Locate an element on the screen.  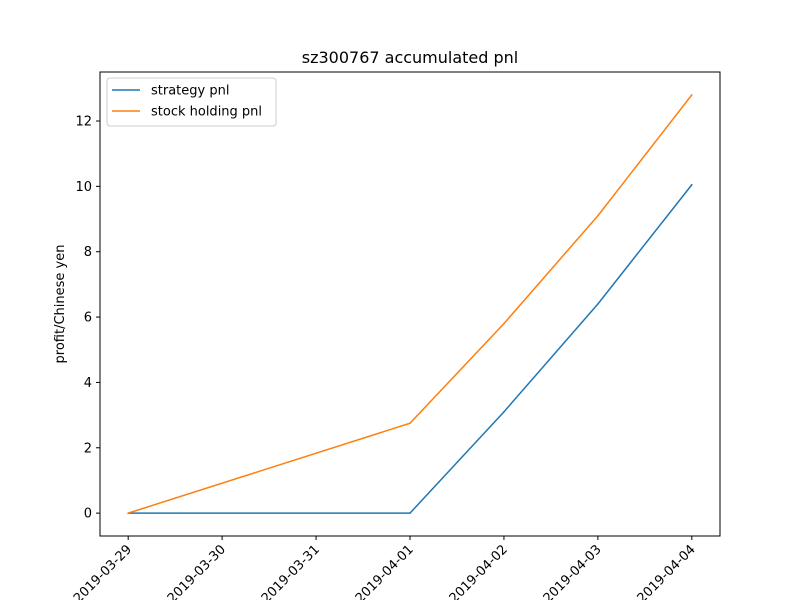
y-tick-label-2: 4 is located at coordinates (88, 383).